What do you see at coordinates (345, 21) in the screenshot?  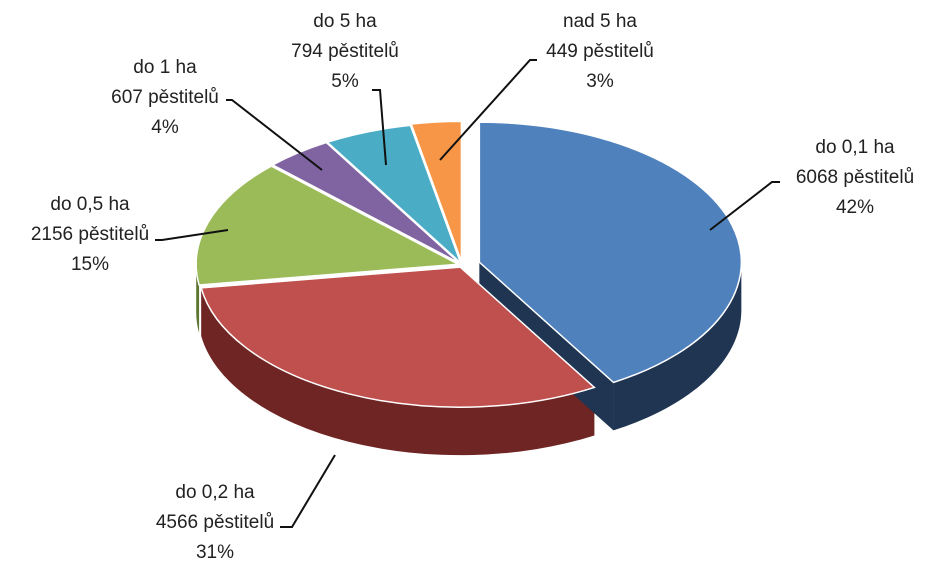 I see `category-label: do 5 ha` at bounding box center [345, 21].